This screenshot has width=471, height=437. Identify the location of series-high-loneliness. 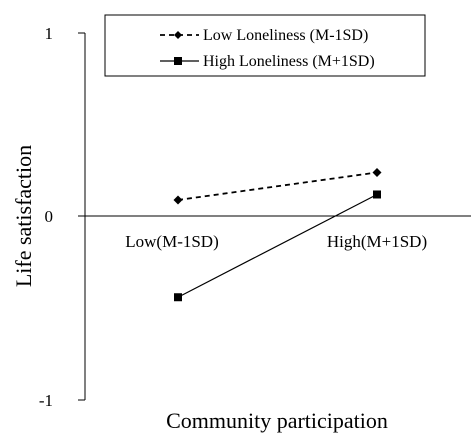
(277, 246).